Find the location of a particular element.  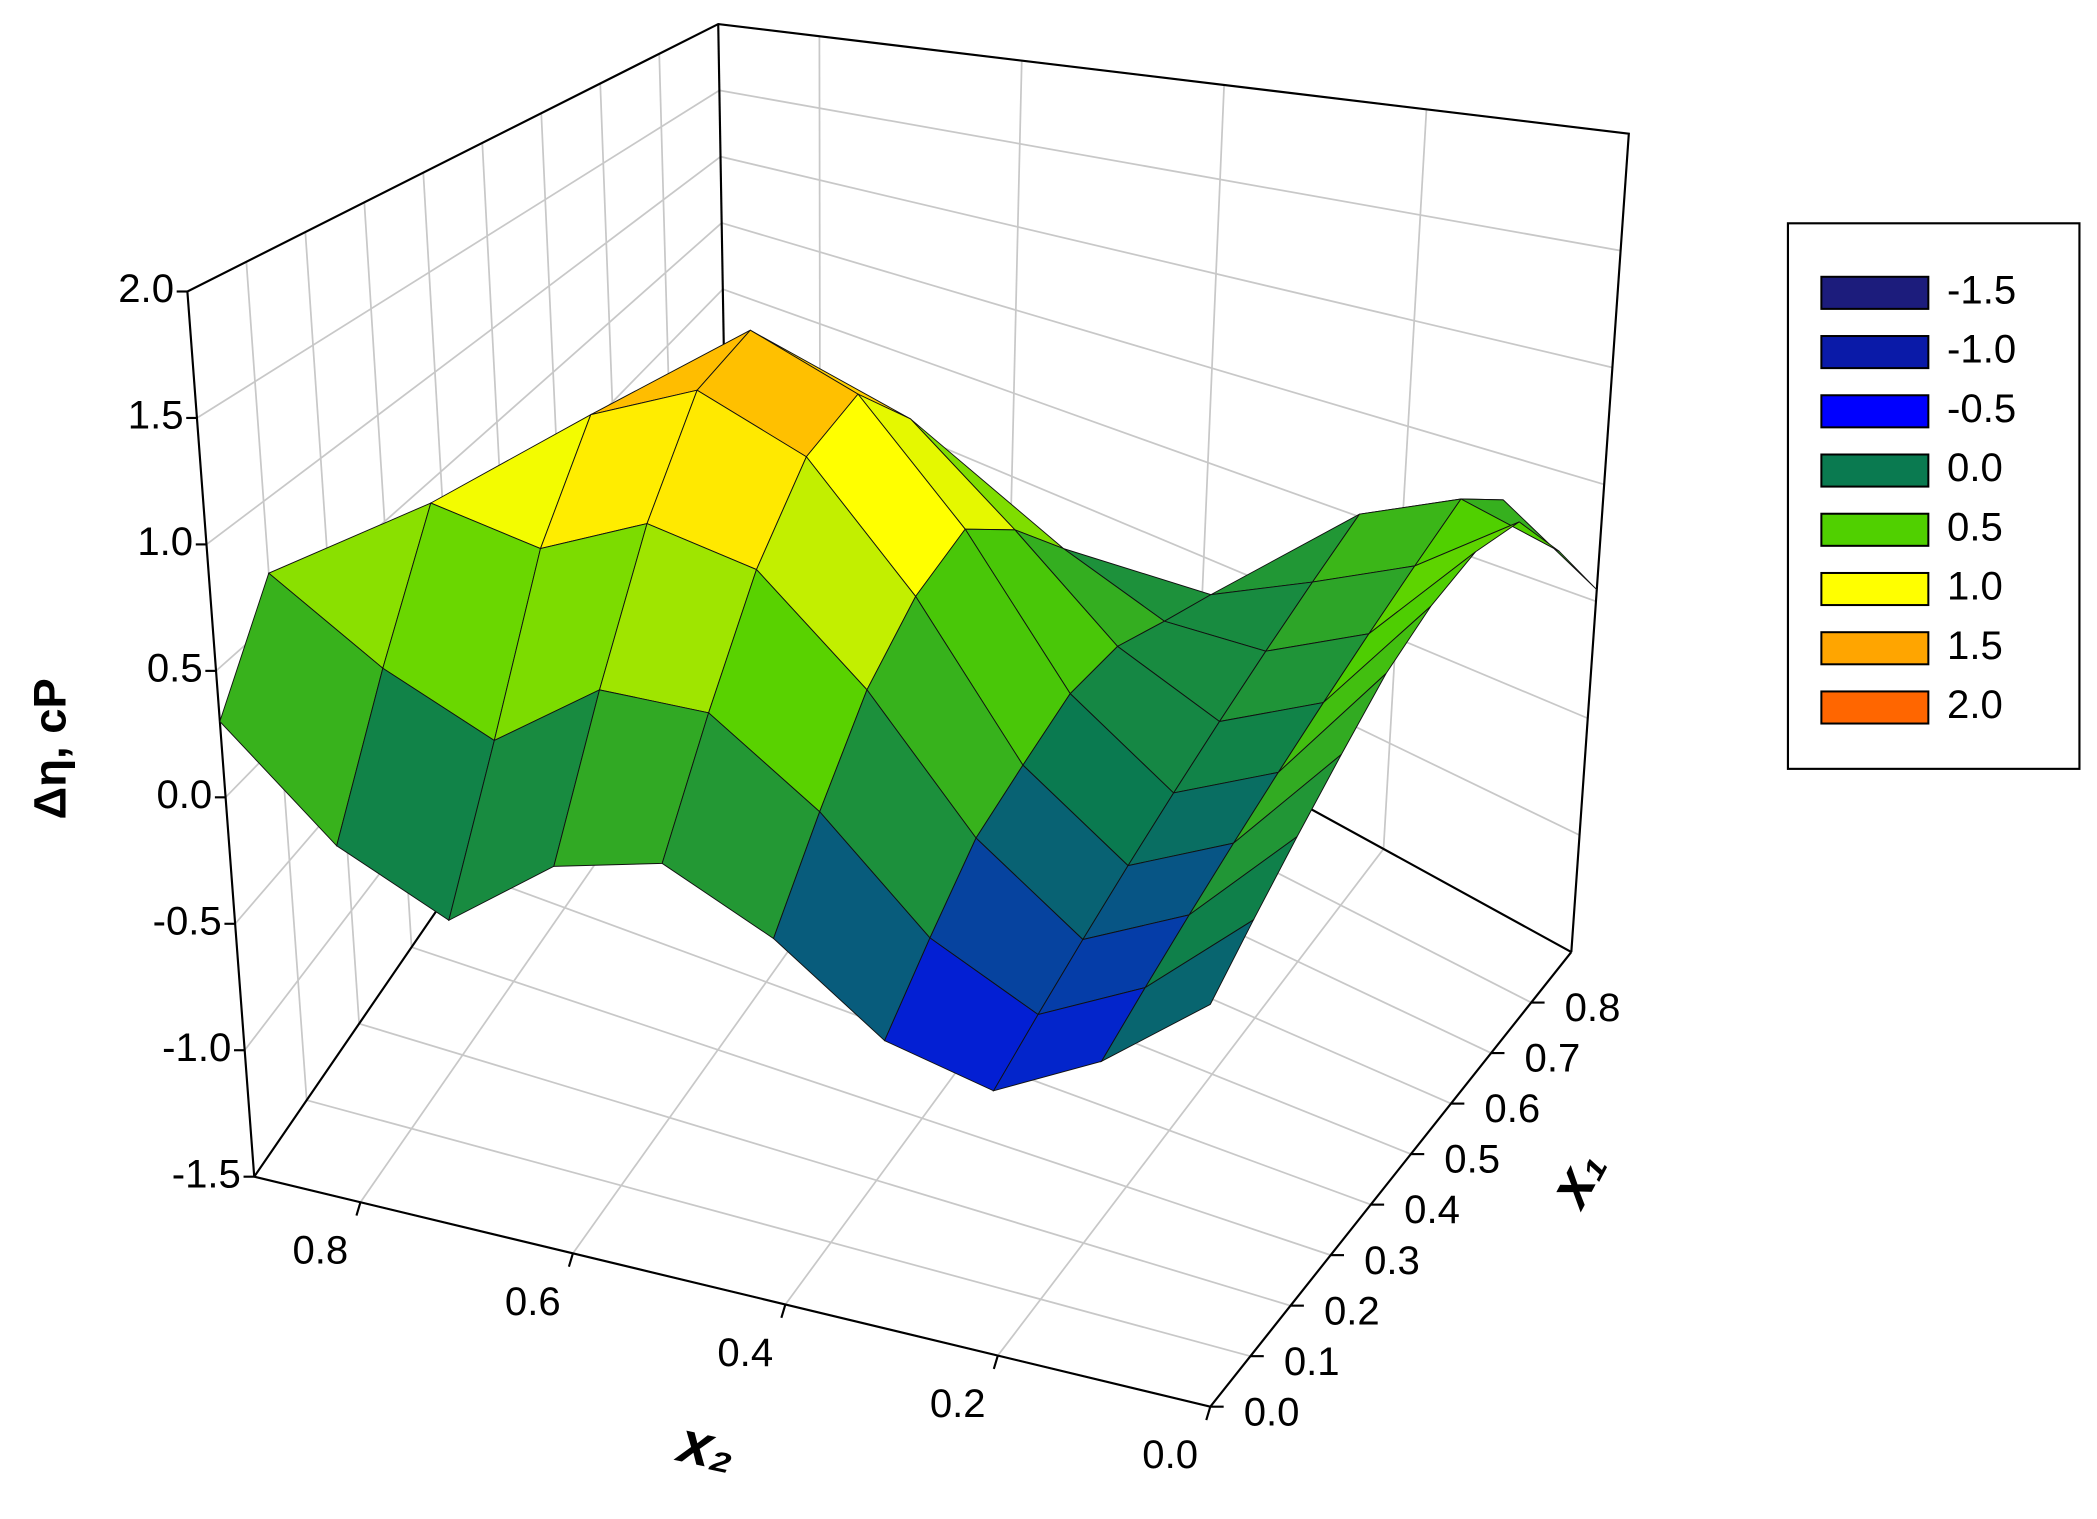

x-tick-label: 0.0 is located at coordinates (1272, 1412).